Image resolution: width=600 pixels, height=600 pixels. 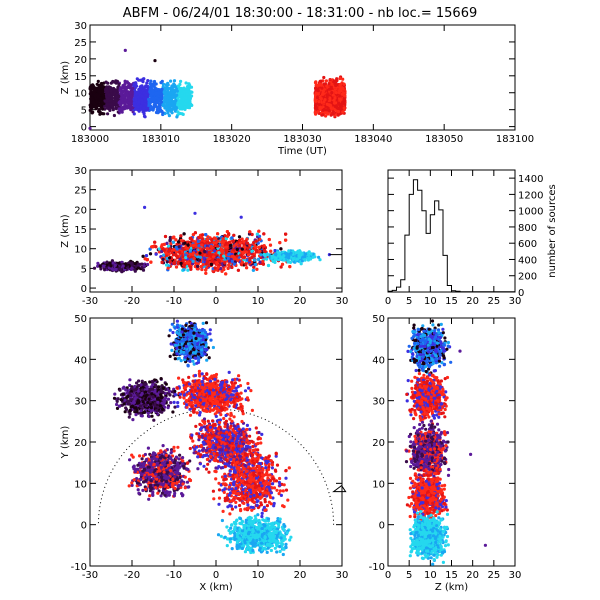 What do you see at coordinates (161, 139) in the screenshot?
I see `x-tick-label: 183010` at bounding box center [161, 139].